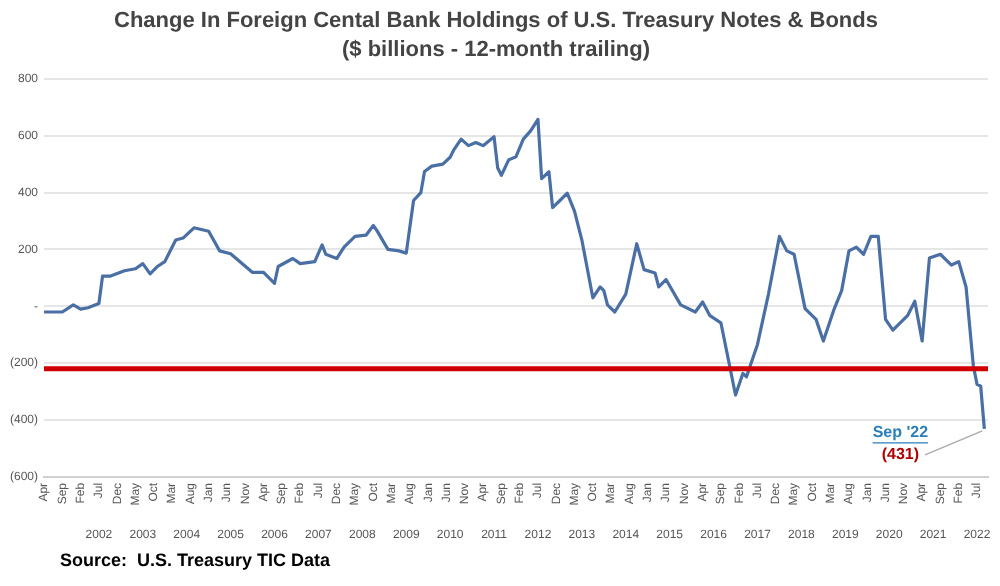 The height and width of the screenshot is (586, 1000). I want to click on chart-subtitle: ($ billions - 12-month trailing), so click(496, 49).